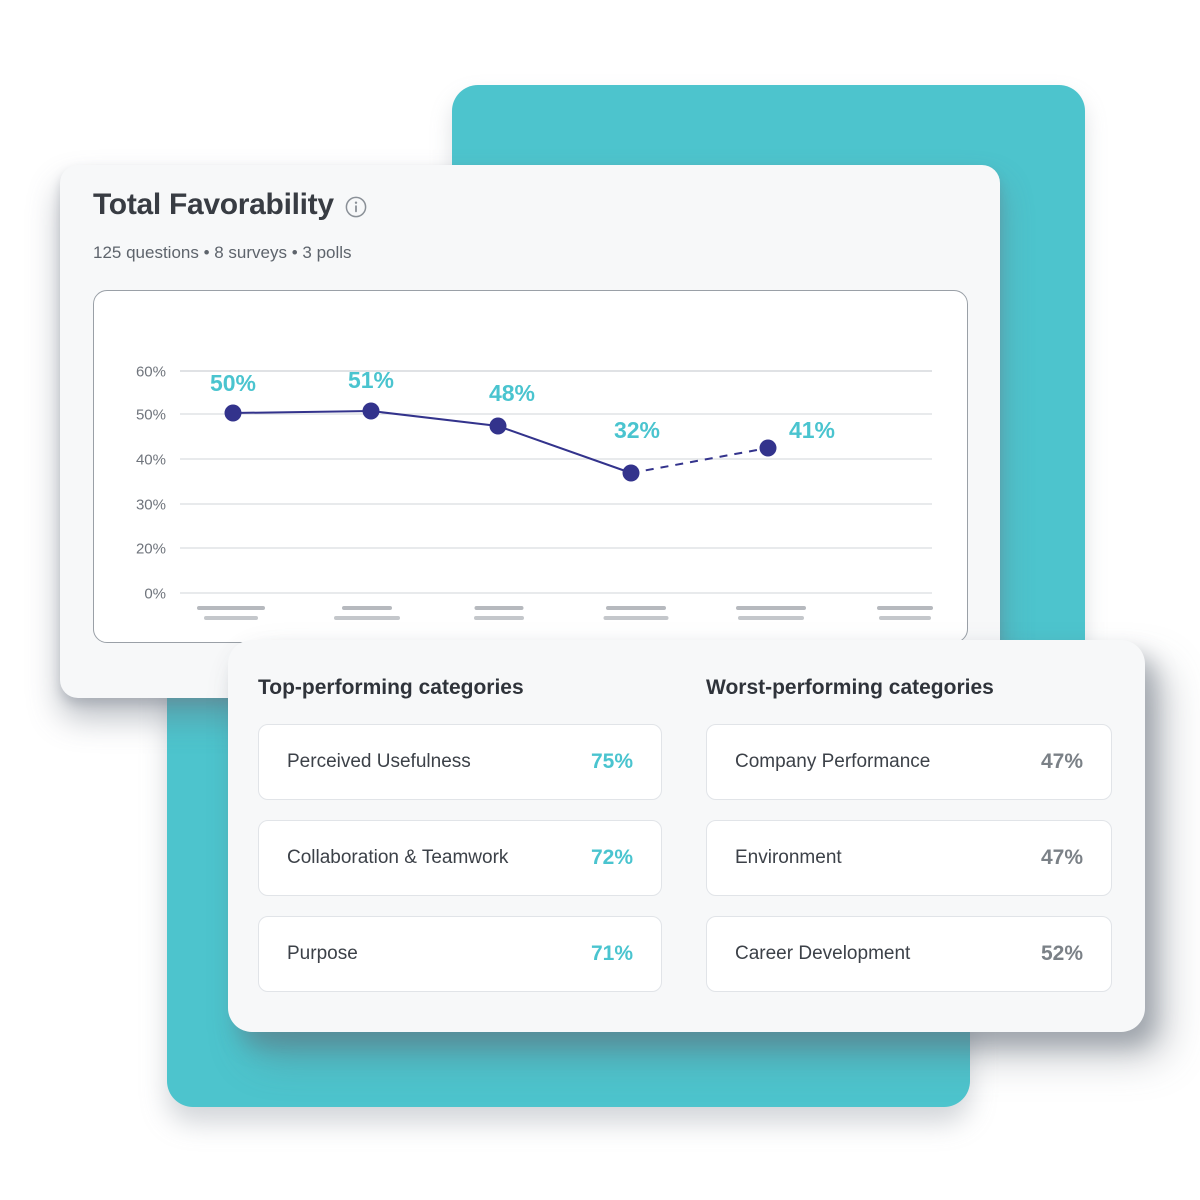 The width and height of the screenshot is (1200, 1200). Describe the element at coordinates (611, 761) in the screenshot. I see `category-value: 75%` at that location.